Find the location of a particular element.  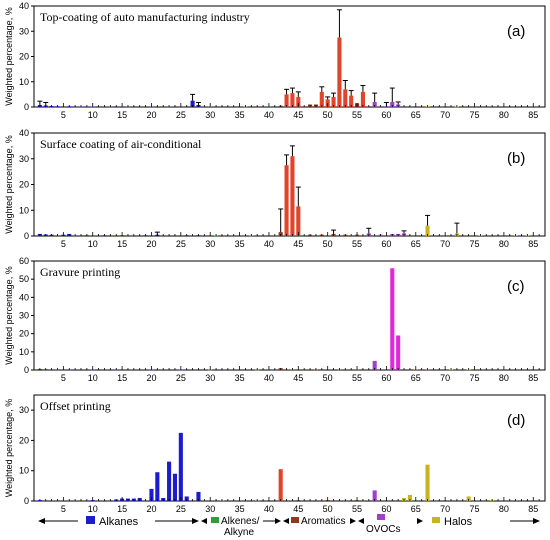

alkenes-swatch is located at coordinates (215, 520).